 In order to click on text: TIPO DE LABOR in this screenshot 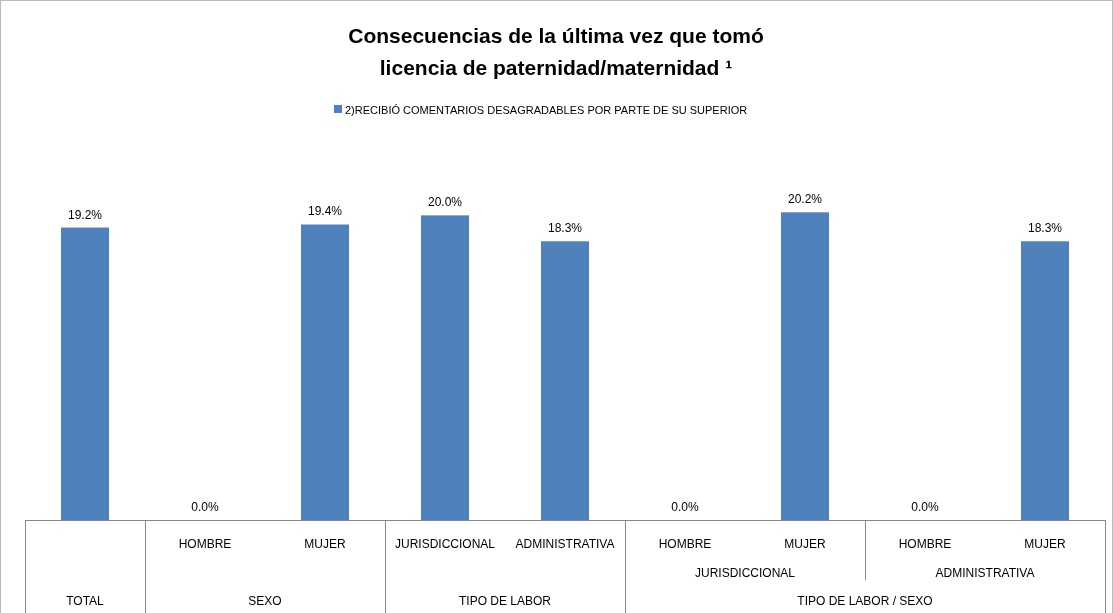, I will do `click(505, 601)`.